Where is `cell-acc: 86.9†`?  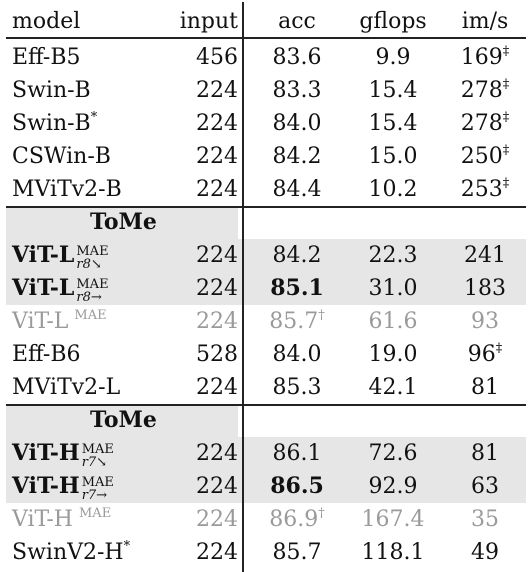 cell-acc: 86.9† is located at coordinates (297, 519).